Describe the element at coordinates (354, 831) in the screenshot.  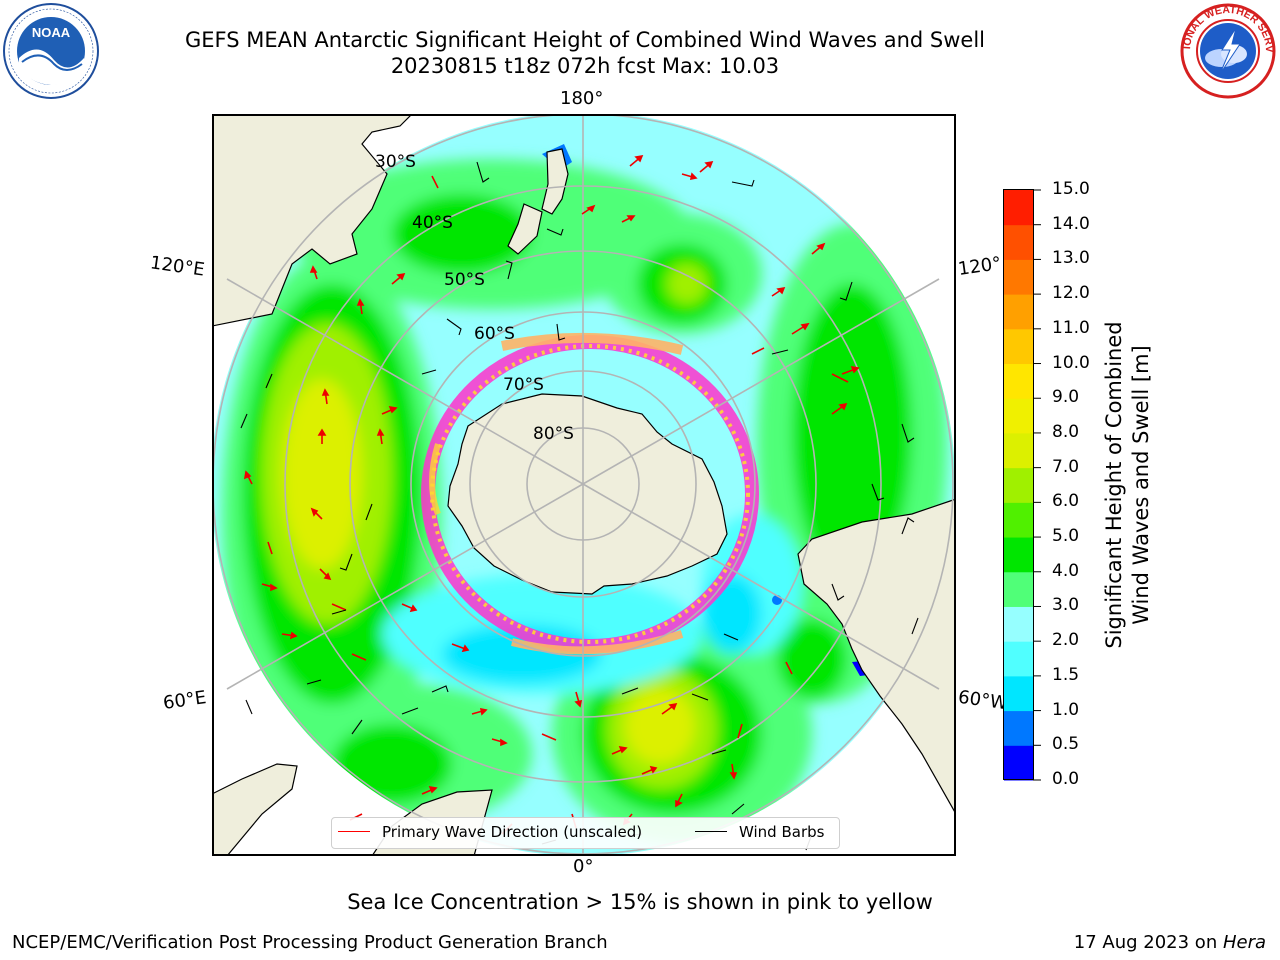
I see `legend-wave-line` at that location.